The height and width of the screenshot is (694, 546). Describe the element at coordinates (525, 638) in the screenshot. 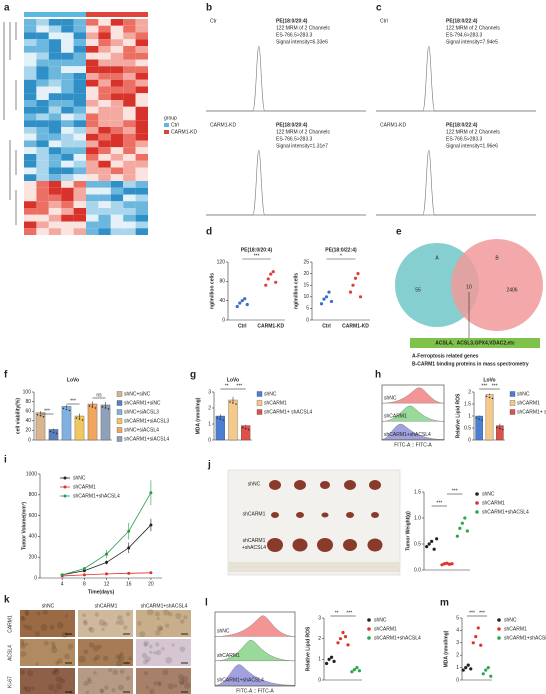

I see `legend-label: shCARM1+shACSL4` at that location.